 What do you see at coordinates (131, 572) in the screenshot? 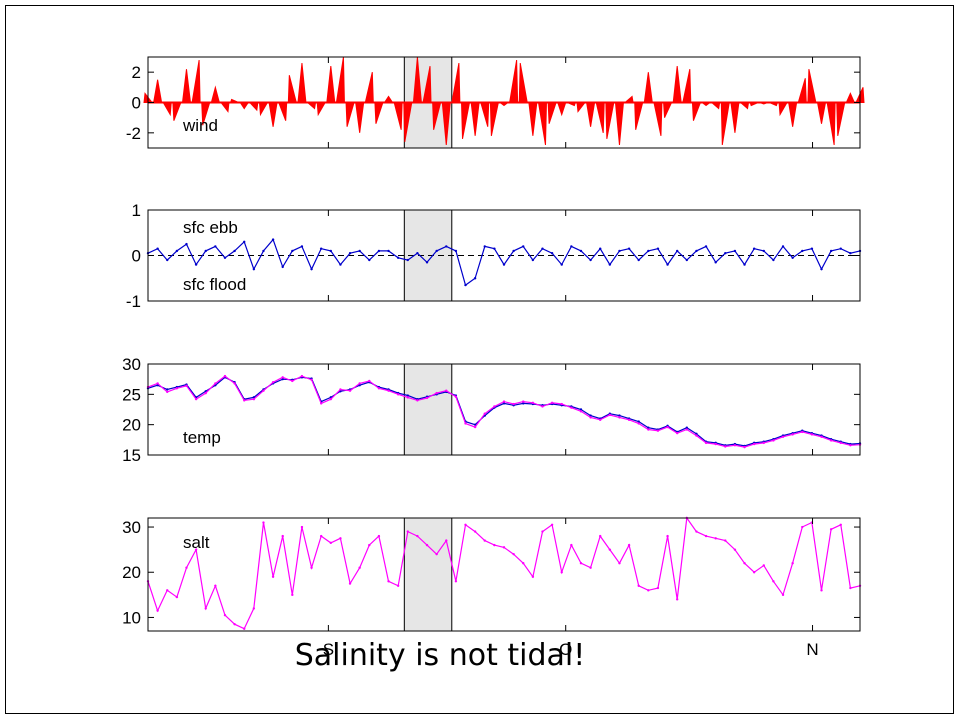
I see `y-tick-label: 20` at bounding box center [131, 572].